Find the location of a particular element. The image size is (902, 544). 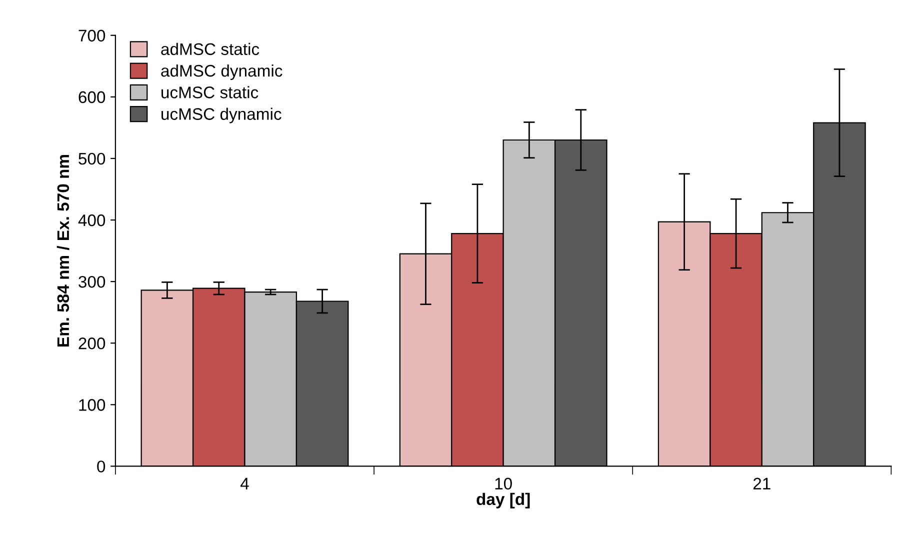

y-tick-label: 0 is located at coordinates (101, 466).